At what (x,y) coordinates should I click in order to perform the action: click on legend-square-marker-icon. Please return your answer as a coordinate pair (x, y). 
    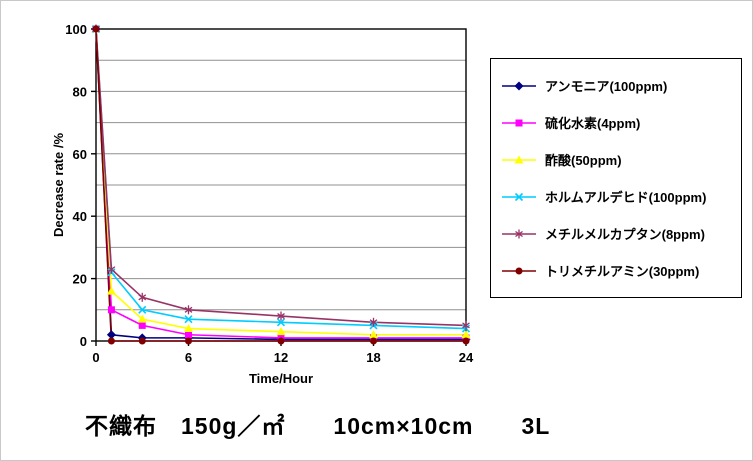
    Looking at the image, I should click on (519, 122).